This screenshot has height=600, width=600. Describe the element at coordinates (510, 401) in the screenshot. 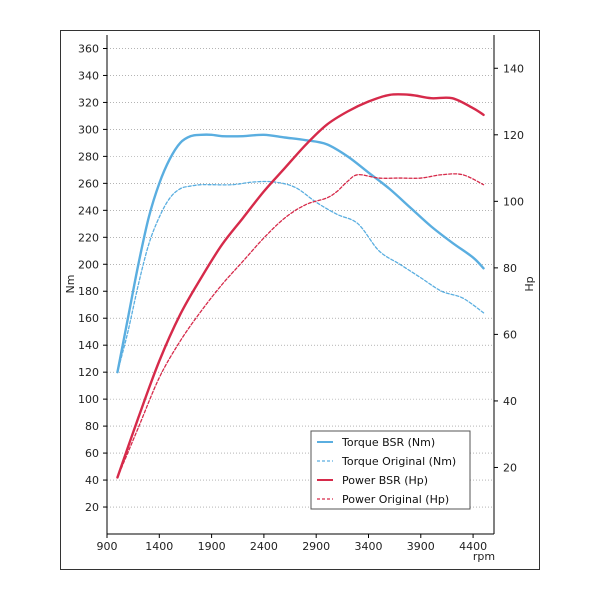

I see `y-right-tick-label: 40` at that location.